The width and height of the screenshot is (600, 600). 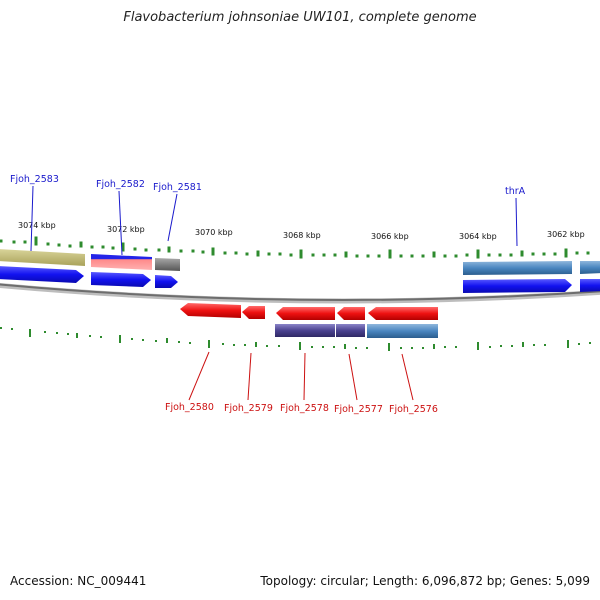 I want to click on gene-label-fjoh-2580: Fjoh_2580, so click(x=189, y=407).